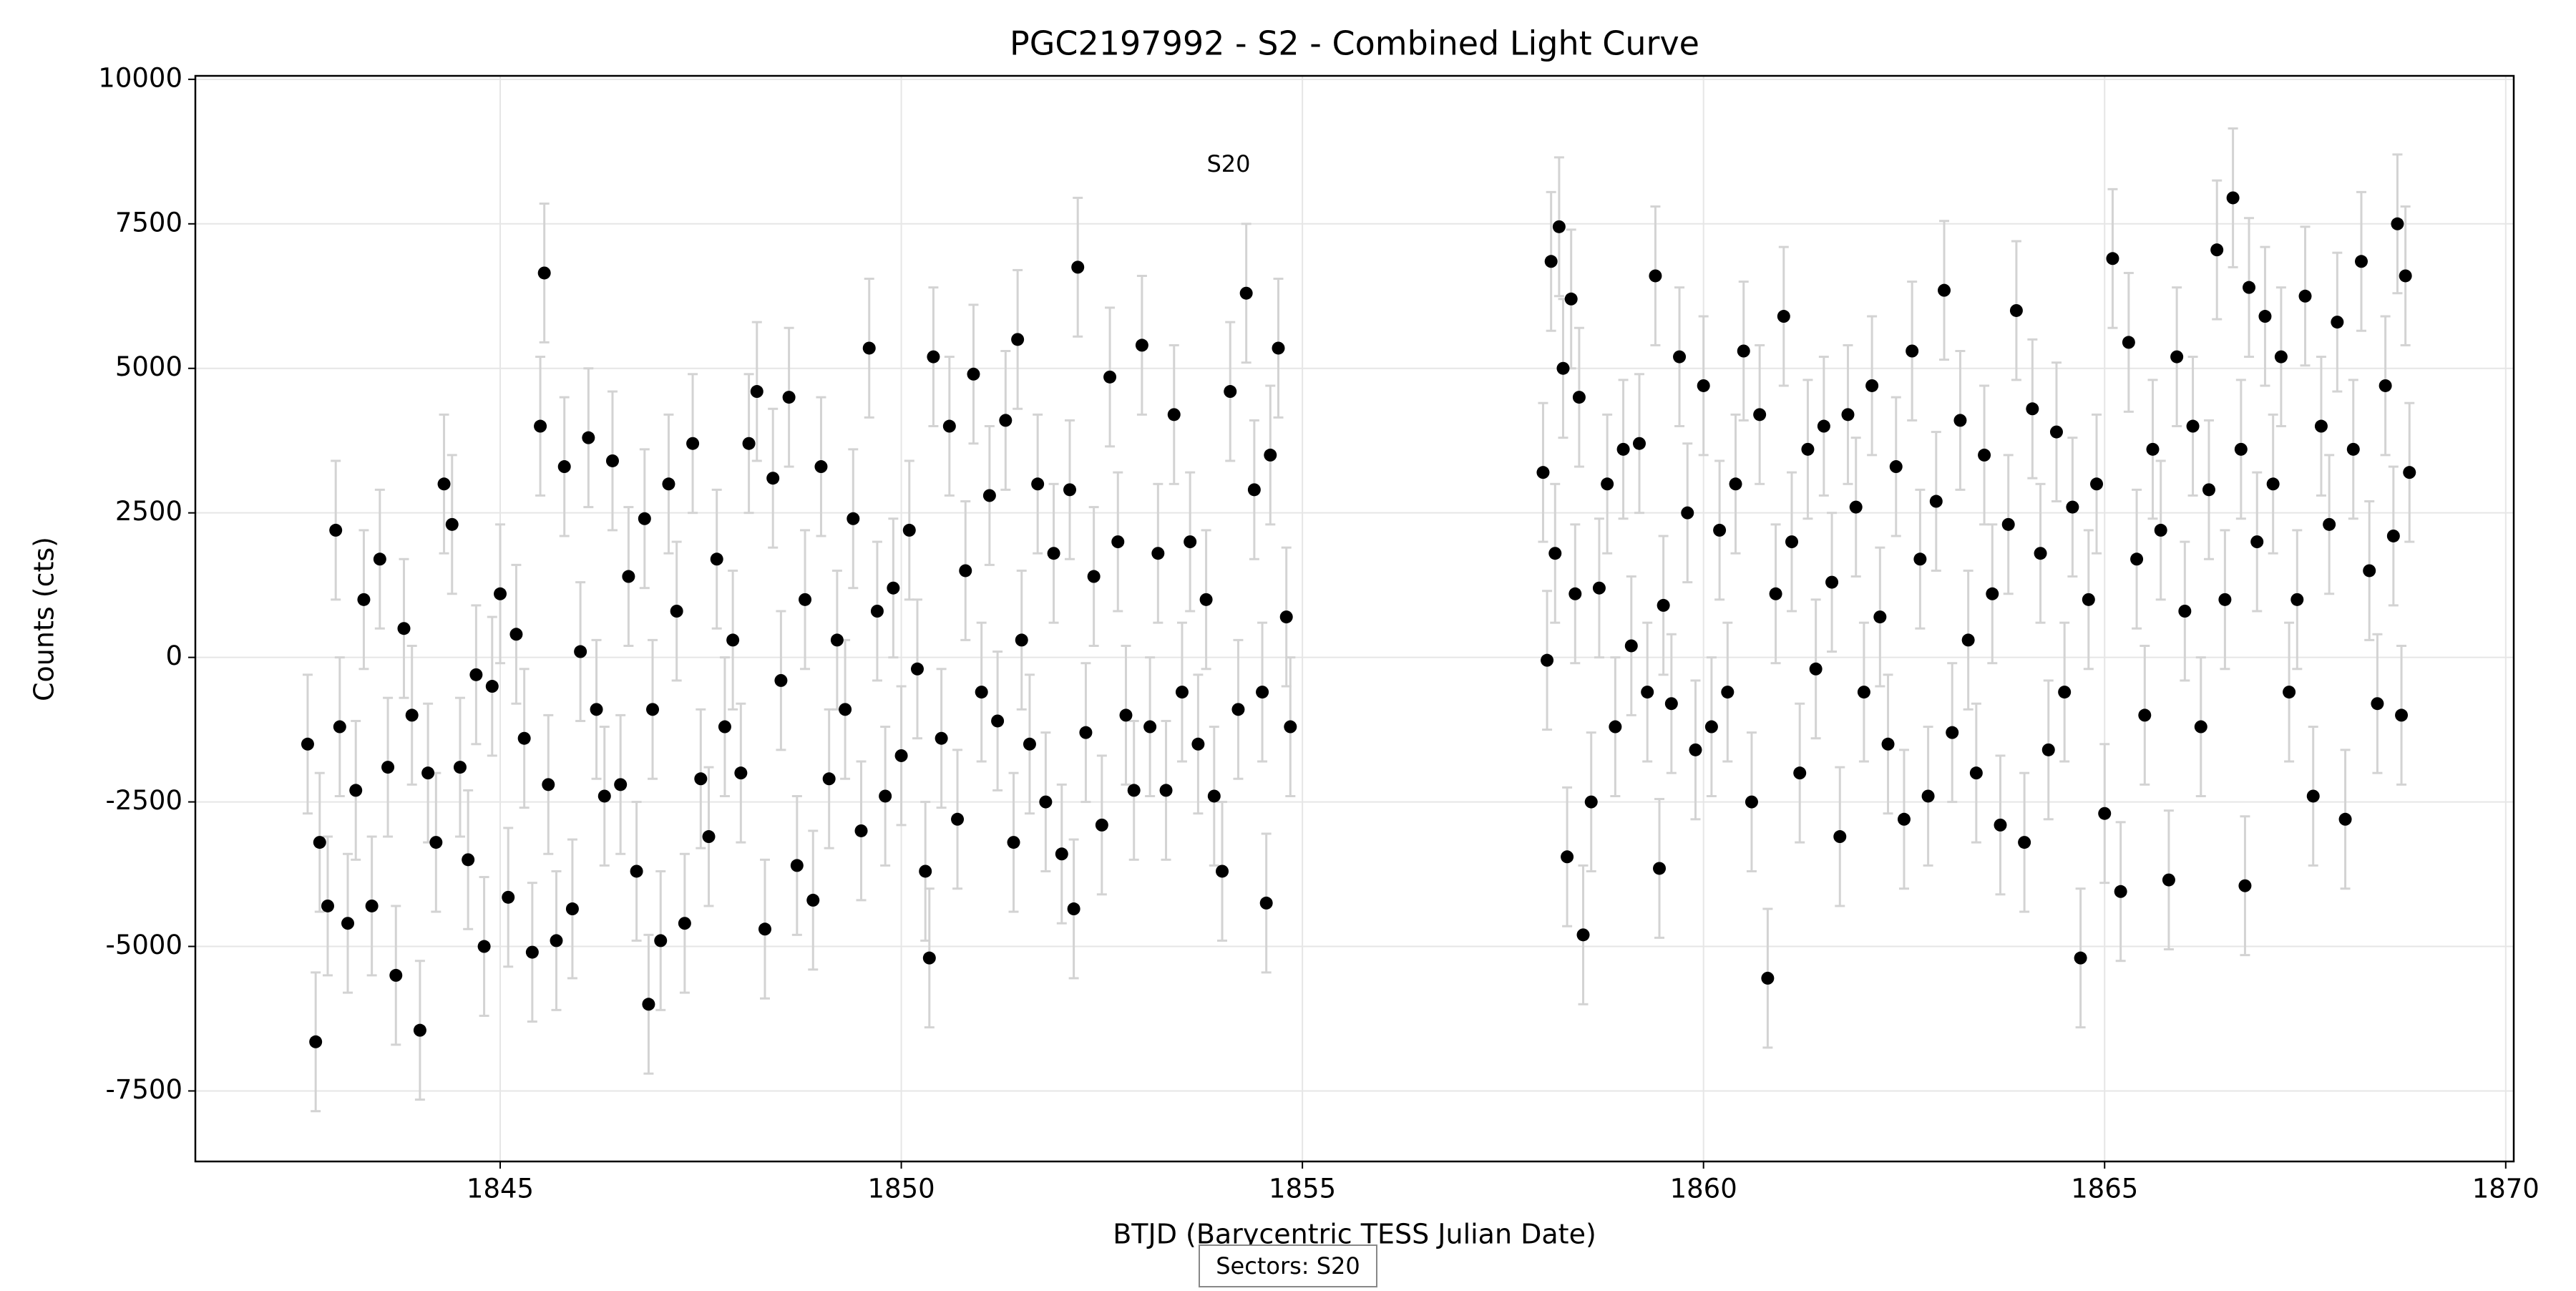  Describe the element at coordinates (44, 619) in the screenshot. I see `y-axis-label: Counts (cts)` at that location.